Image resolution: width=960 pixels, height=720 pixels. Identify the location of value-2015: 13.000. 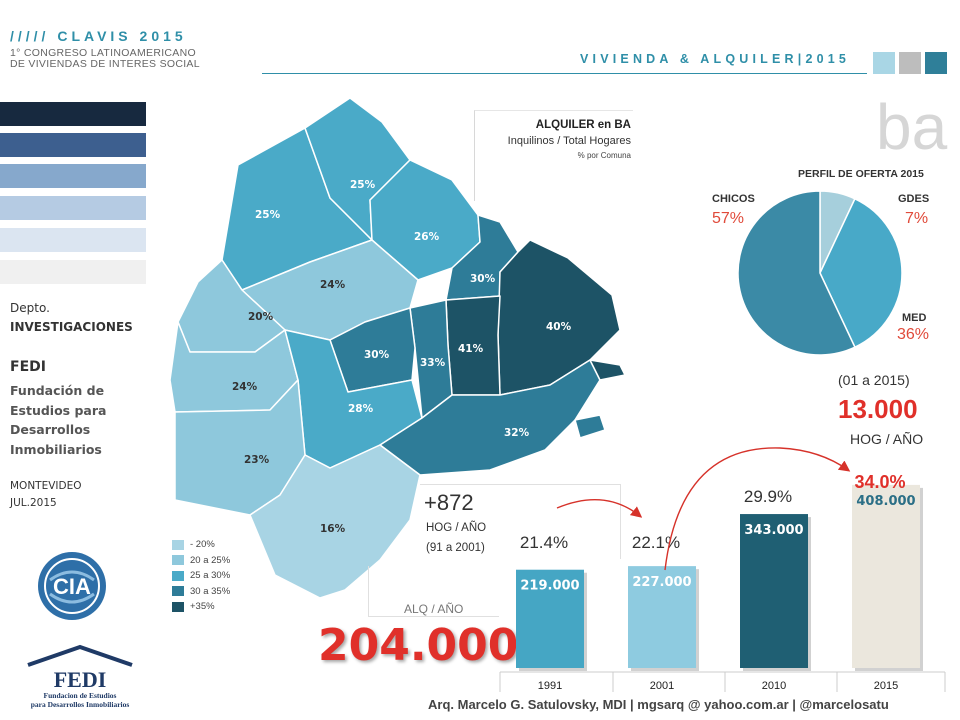
(878, 409).